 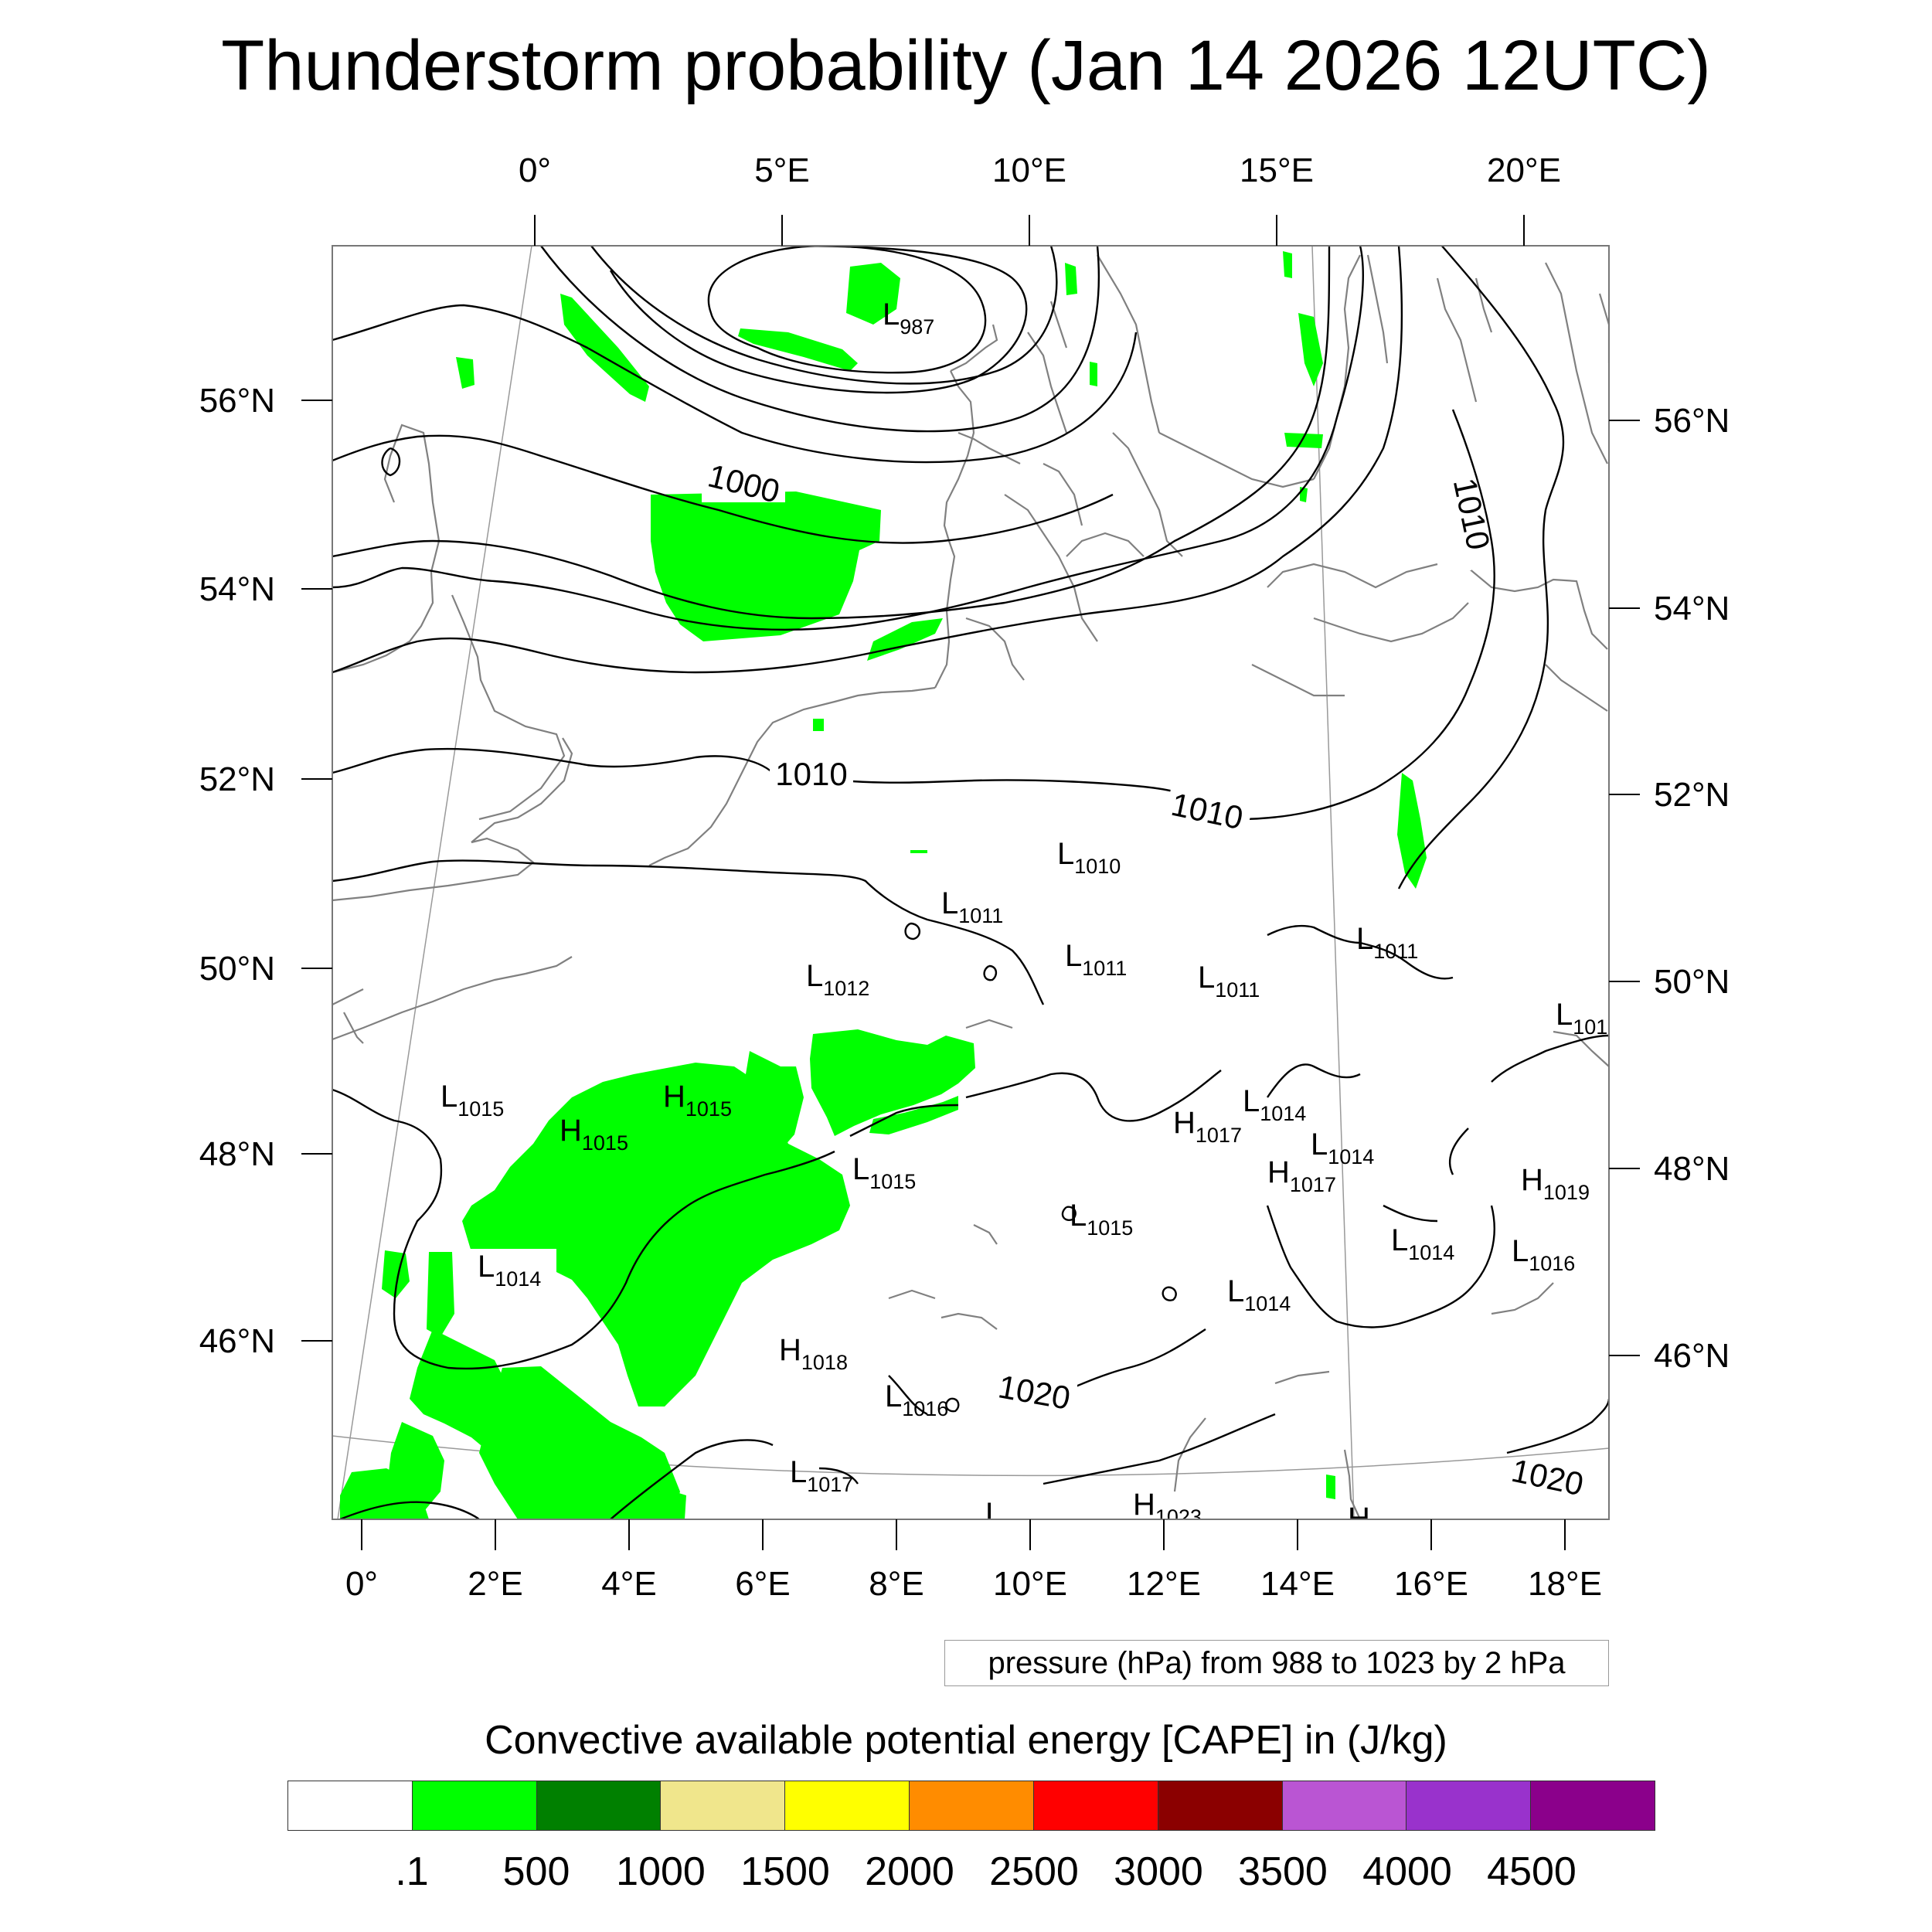 I want to click on svg-text: L987, so click(x=908, y=318).